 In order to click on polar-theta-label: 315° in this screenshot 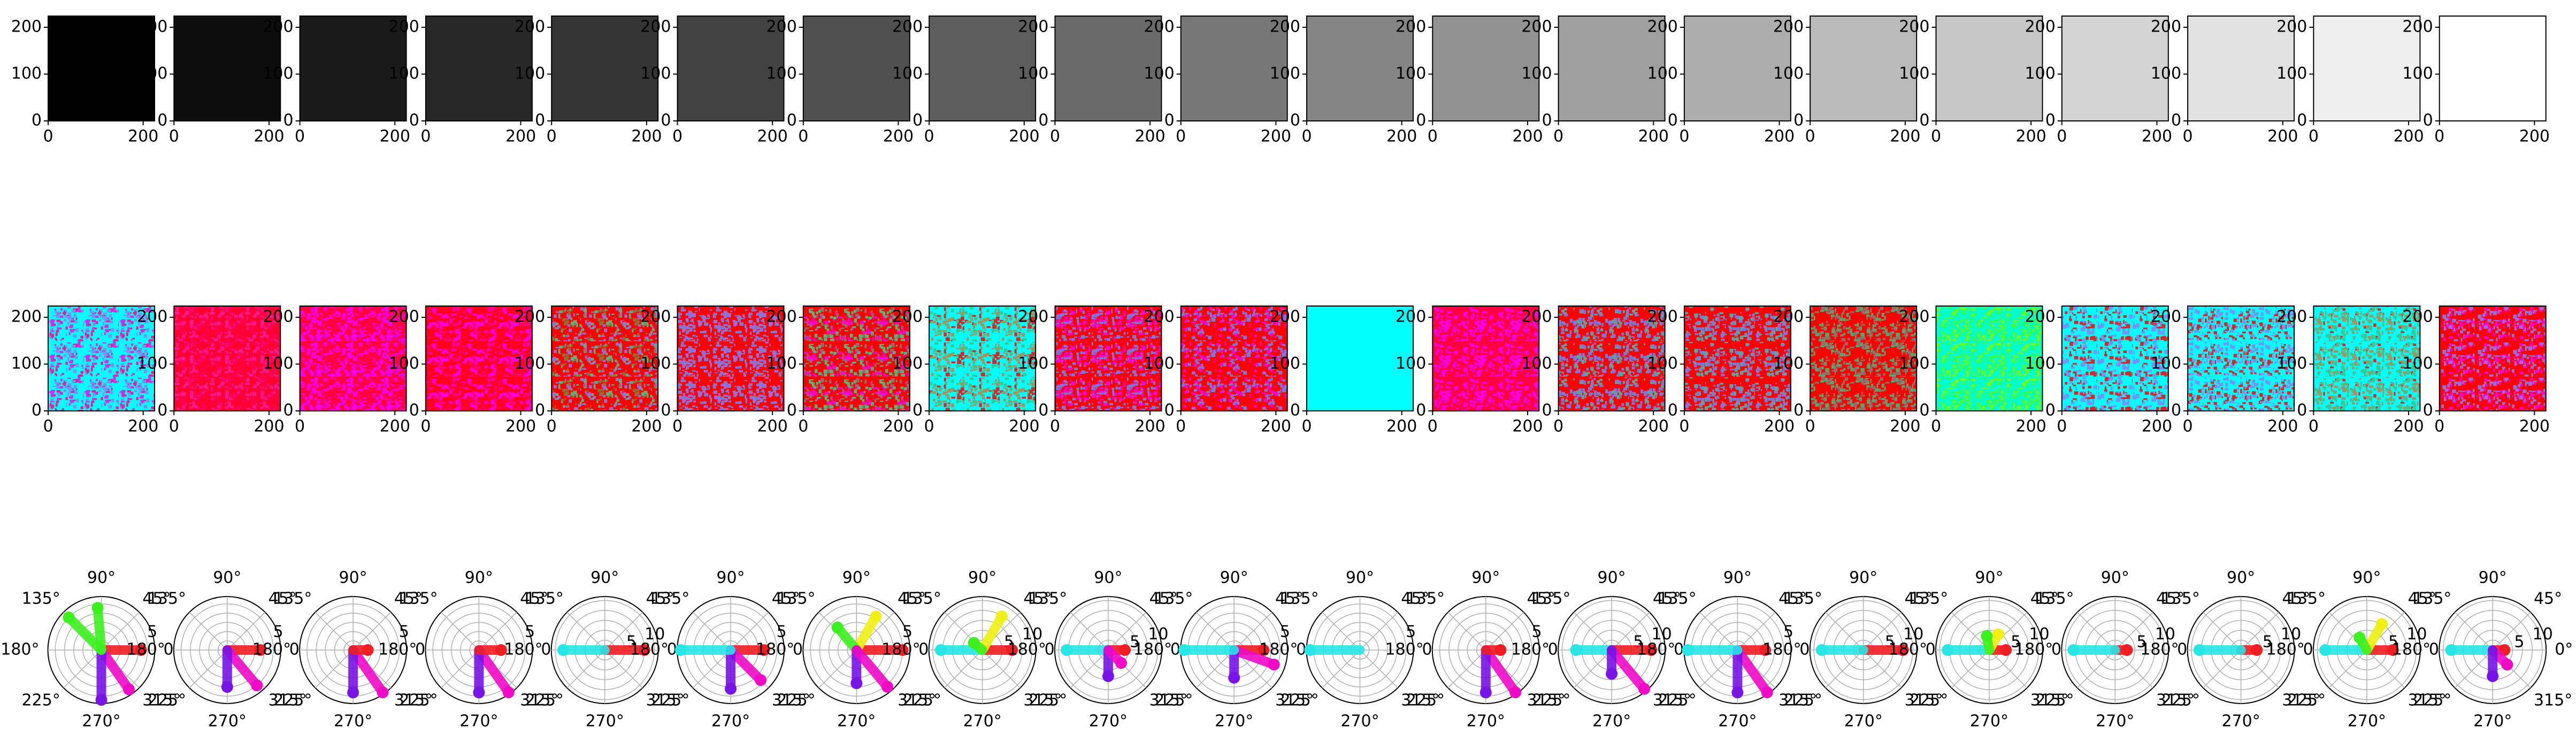, I will do `click(1168, 700)`.